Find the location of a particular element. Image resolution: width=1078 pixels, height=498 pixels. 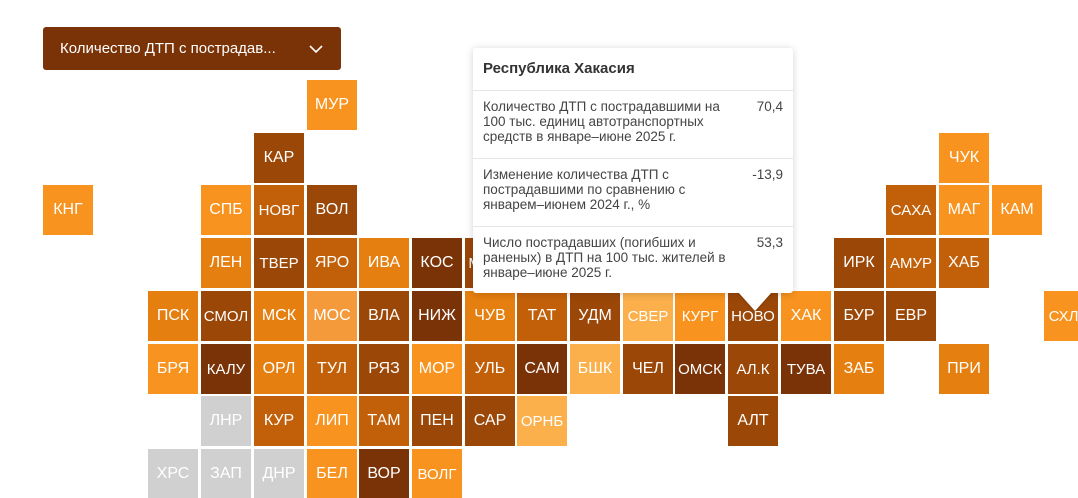

region-tile: ИРК is located at coordinates (859, 263).